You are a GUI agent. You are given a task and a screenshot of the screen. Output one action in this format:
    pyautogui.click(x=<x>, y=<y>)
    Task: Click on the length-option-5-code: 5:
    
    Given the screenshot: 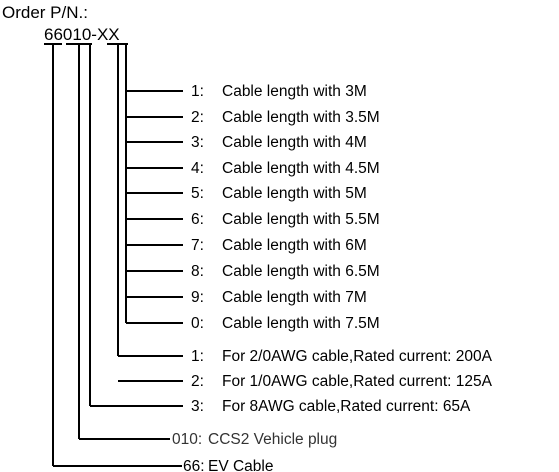 What is the action you would take?
    pyautogui.click(x=197, y=193)
    